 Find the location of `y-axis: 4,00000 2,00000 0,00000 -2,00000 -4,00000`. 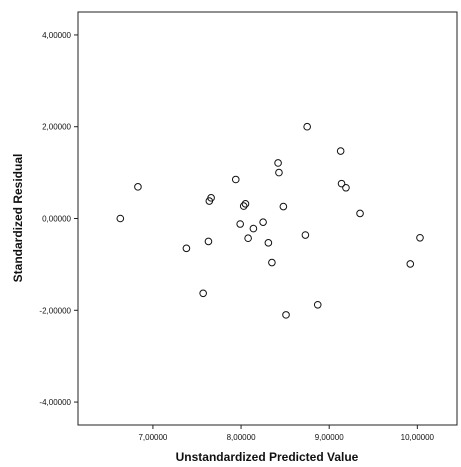

y-axis: 4,00000 2,00000 0,00000 -2,00000 -4,00000 is located at coordinates (58, 219).